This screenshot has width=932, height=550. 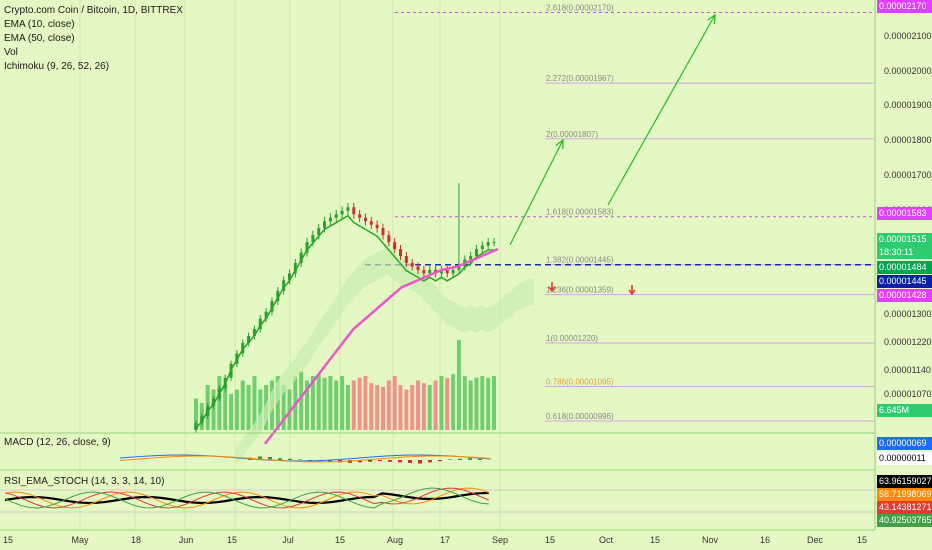 What do you see at coordinates (908, 314) in the screenshot?
I see `price-tick: 0.00001300` at bounding box center [908, 314].